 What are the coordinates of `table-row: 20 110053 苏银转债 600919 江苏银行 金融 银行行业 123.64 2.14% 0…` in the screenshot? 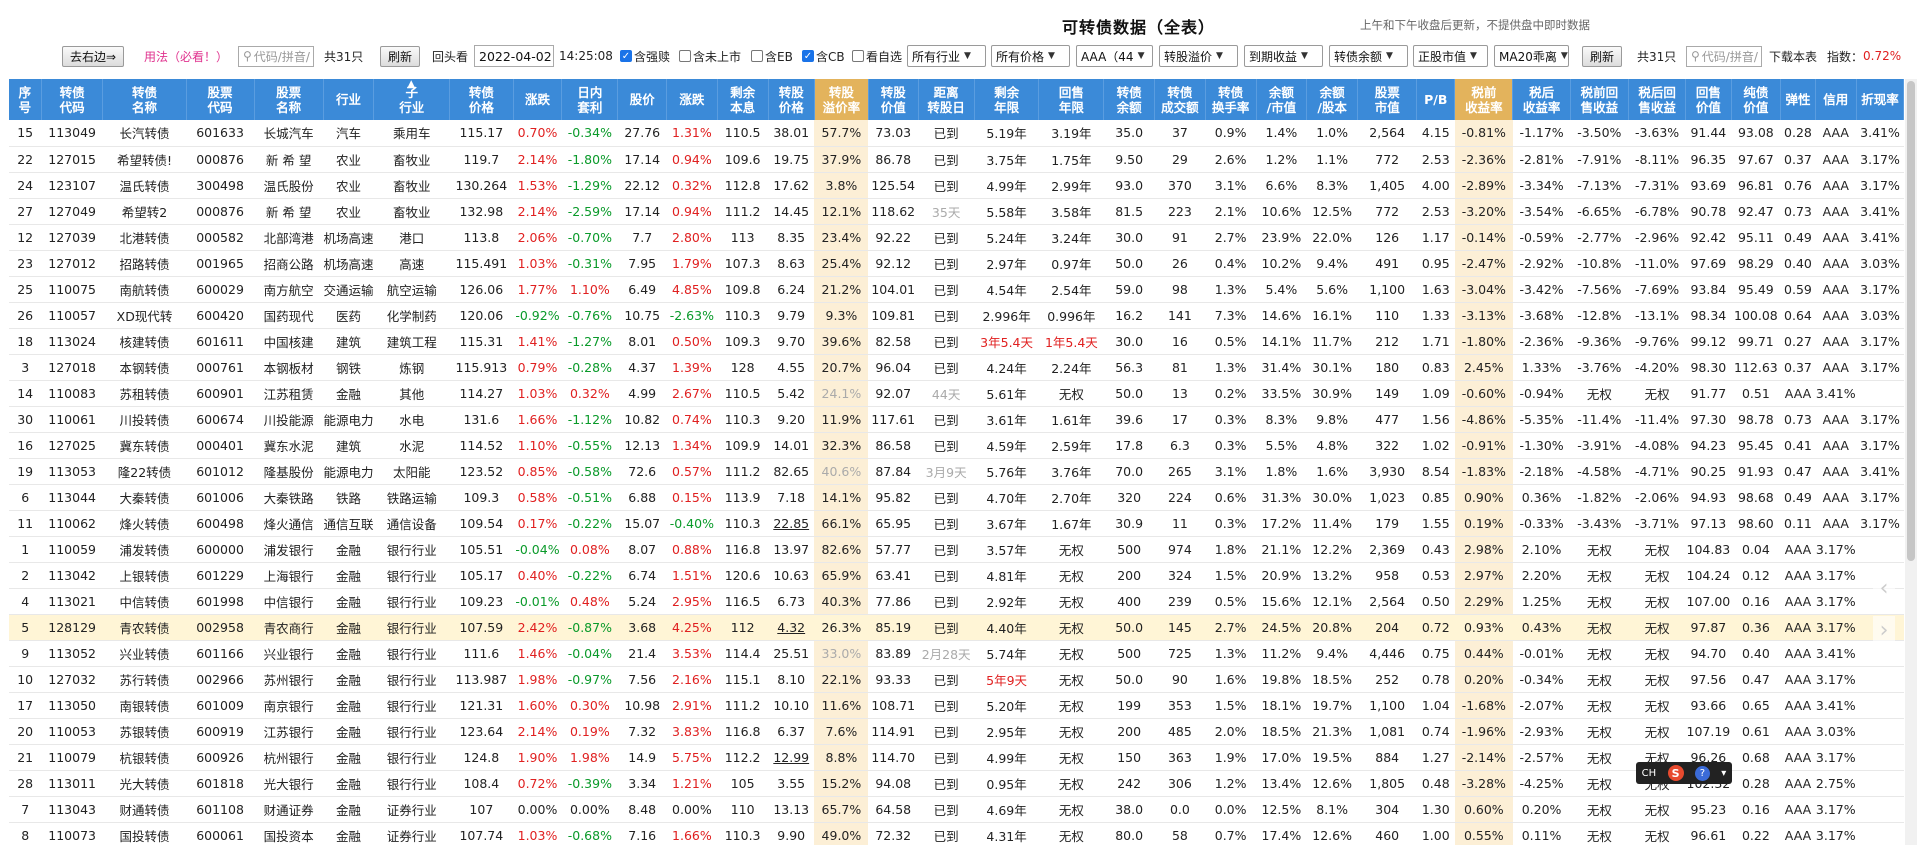 It's located at (956, 731).